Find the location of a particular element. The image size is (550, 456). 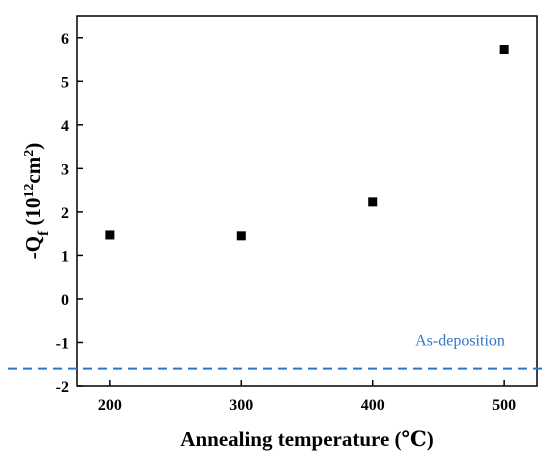

y-tick-label: 4 is located at coordinates (65, 126).